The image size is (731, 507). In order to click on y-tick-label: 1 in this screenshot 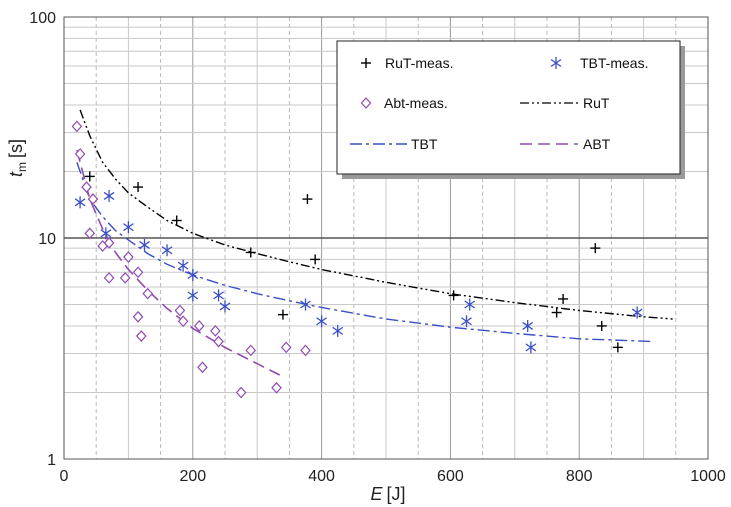, I will do `click(51, 460)`.